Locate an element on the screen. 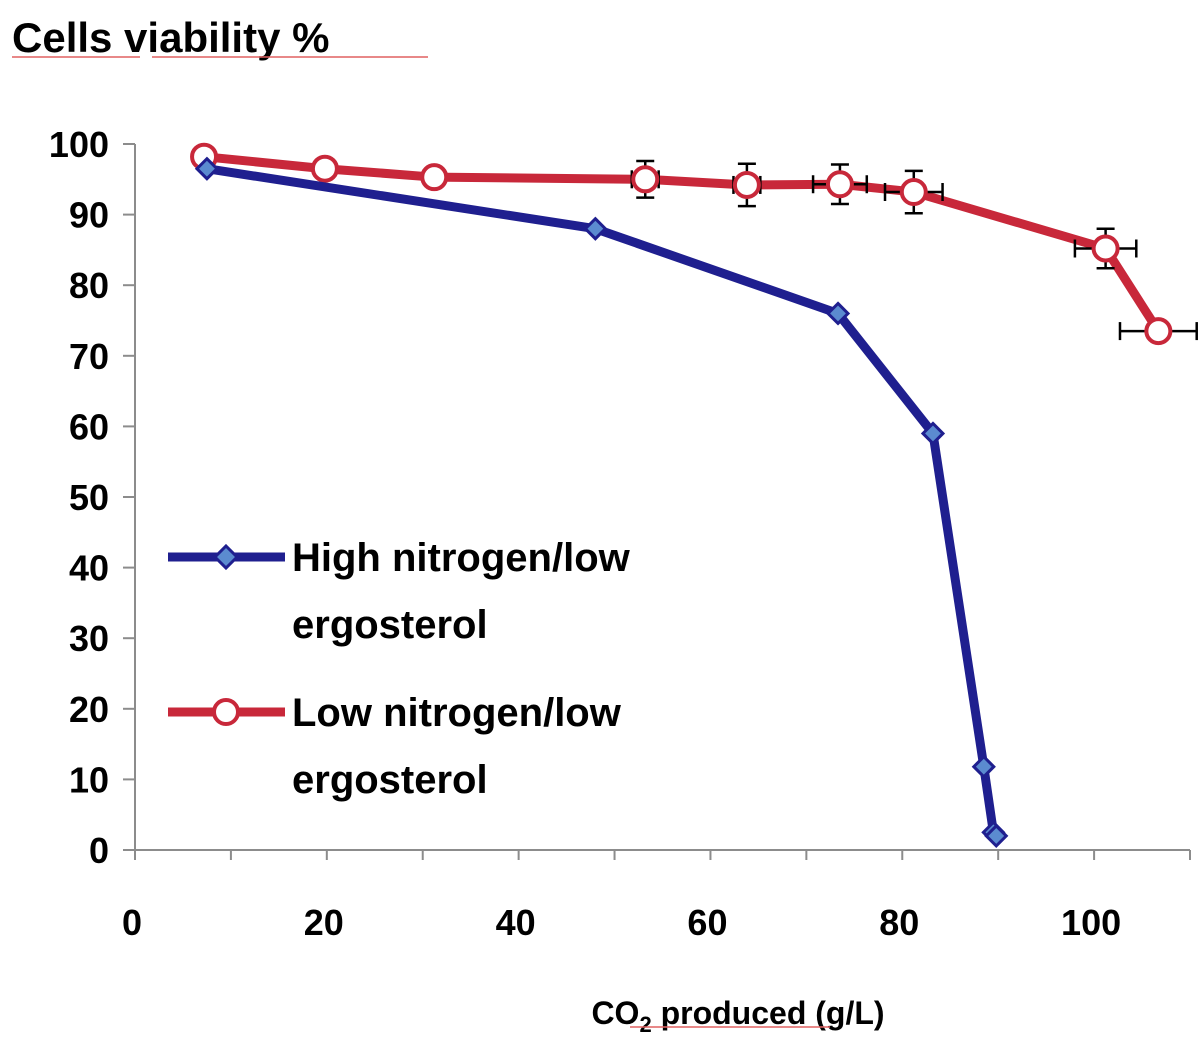  y-tick-label: 20 is located at coordinates (89, 709).